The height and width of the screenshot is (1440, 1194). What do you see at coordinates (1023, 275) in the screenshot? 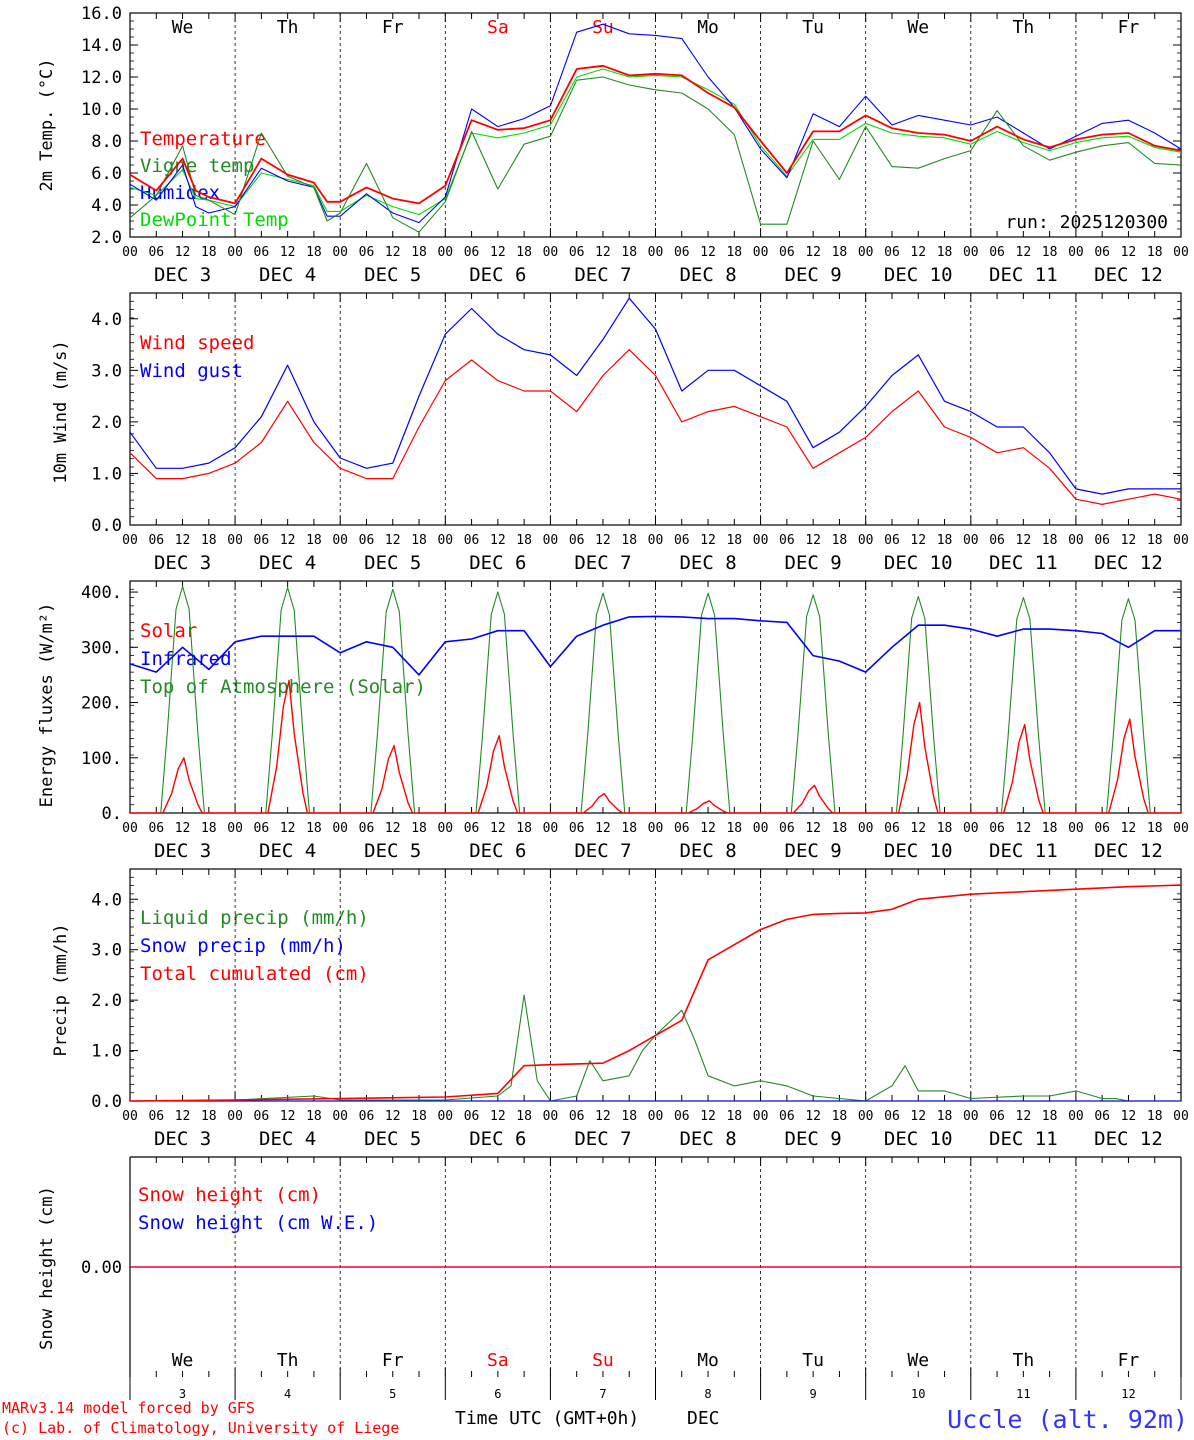
I see `x-date-label: DEC 11` at bounding box center [1023, 275].